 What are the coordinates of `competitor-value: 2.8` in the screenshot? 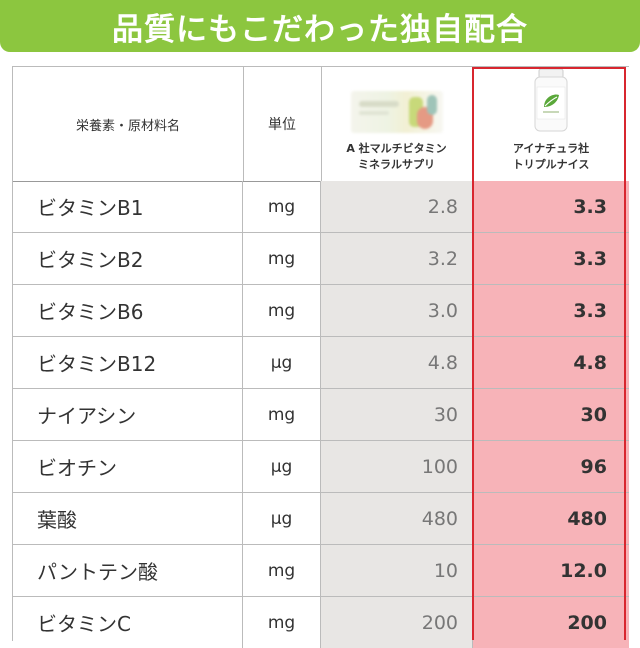 It's located at (397, 206).